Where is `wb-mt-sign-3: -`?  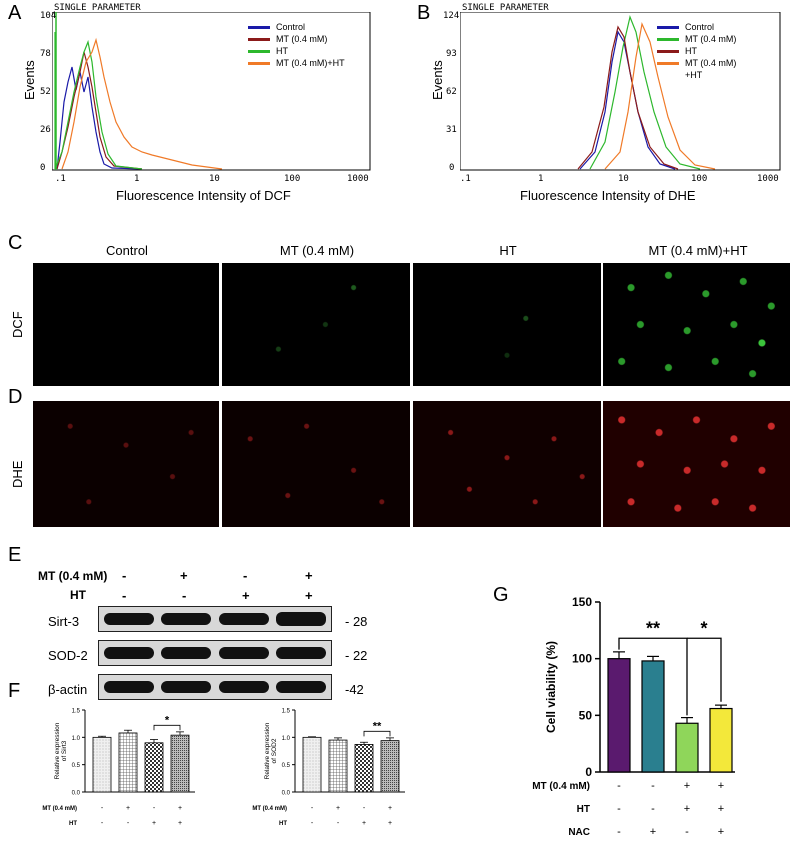
wb-mt-sign-3: - is located at coordinates (245, 575).